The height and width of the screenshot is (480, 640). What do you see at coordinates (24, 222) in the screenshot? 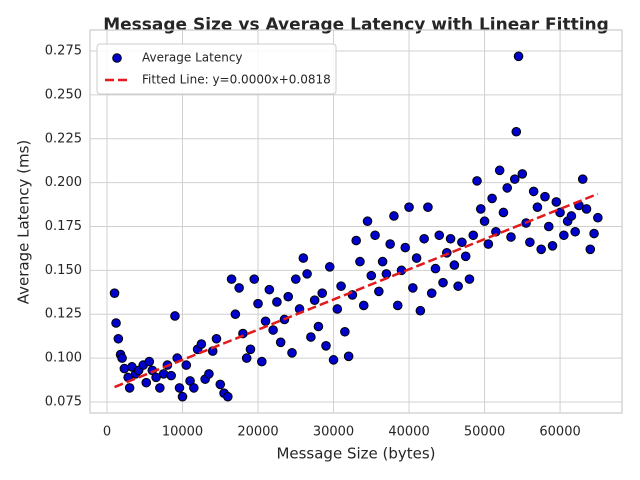
I see `y-axis-label: Average Latency (ms)` at bounding box center [24, 222].